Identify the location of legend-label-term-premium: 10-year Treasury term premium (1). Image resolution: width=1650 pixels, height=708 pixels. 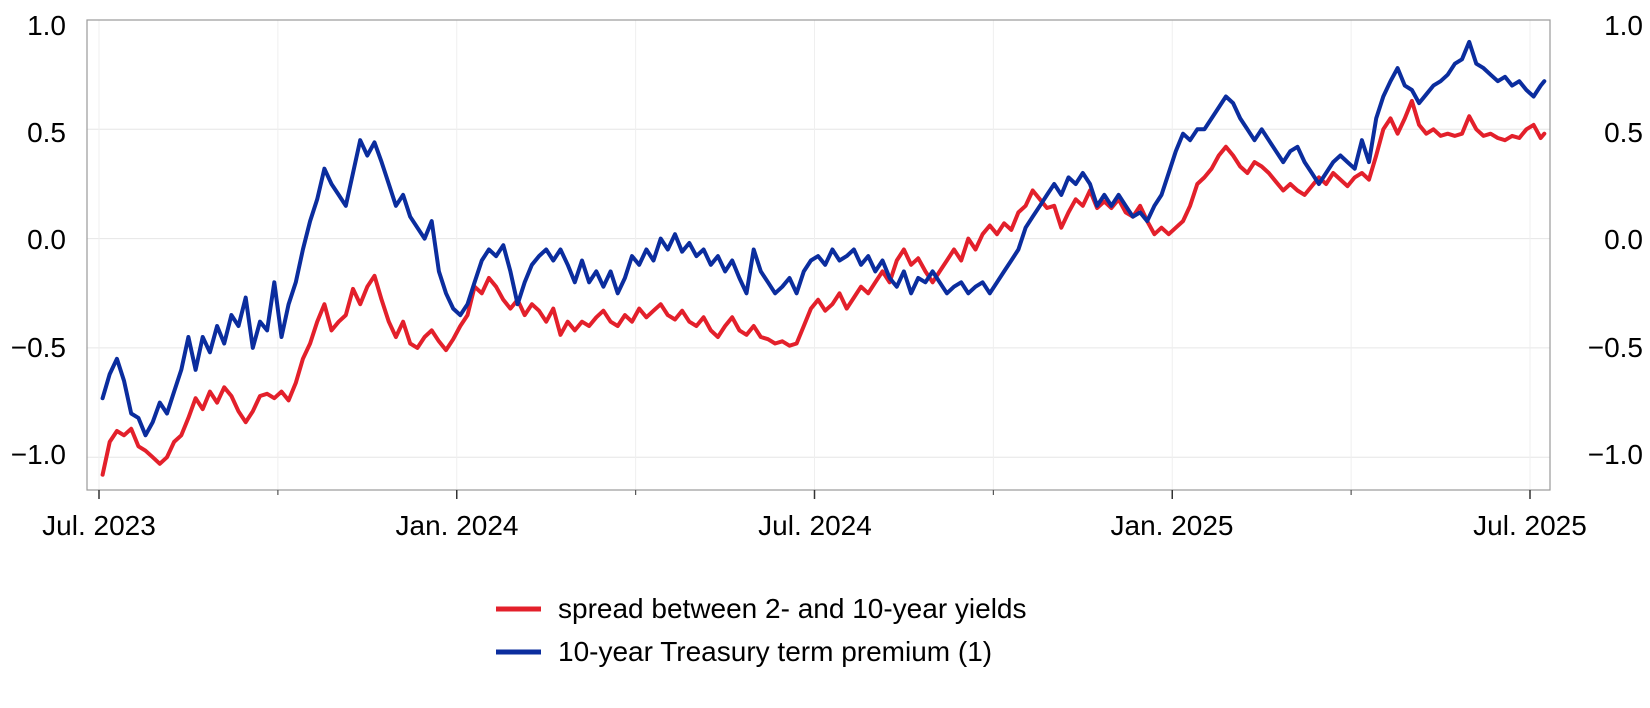
(775, 651).